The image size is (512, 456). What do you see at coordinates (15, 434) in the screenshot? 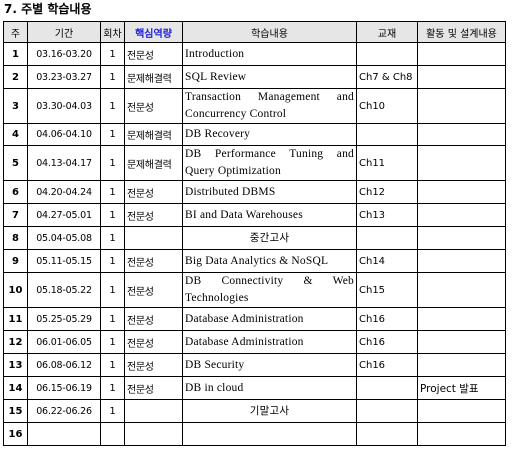
I see `week-cell: 16` at bounding box center [15, 434].